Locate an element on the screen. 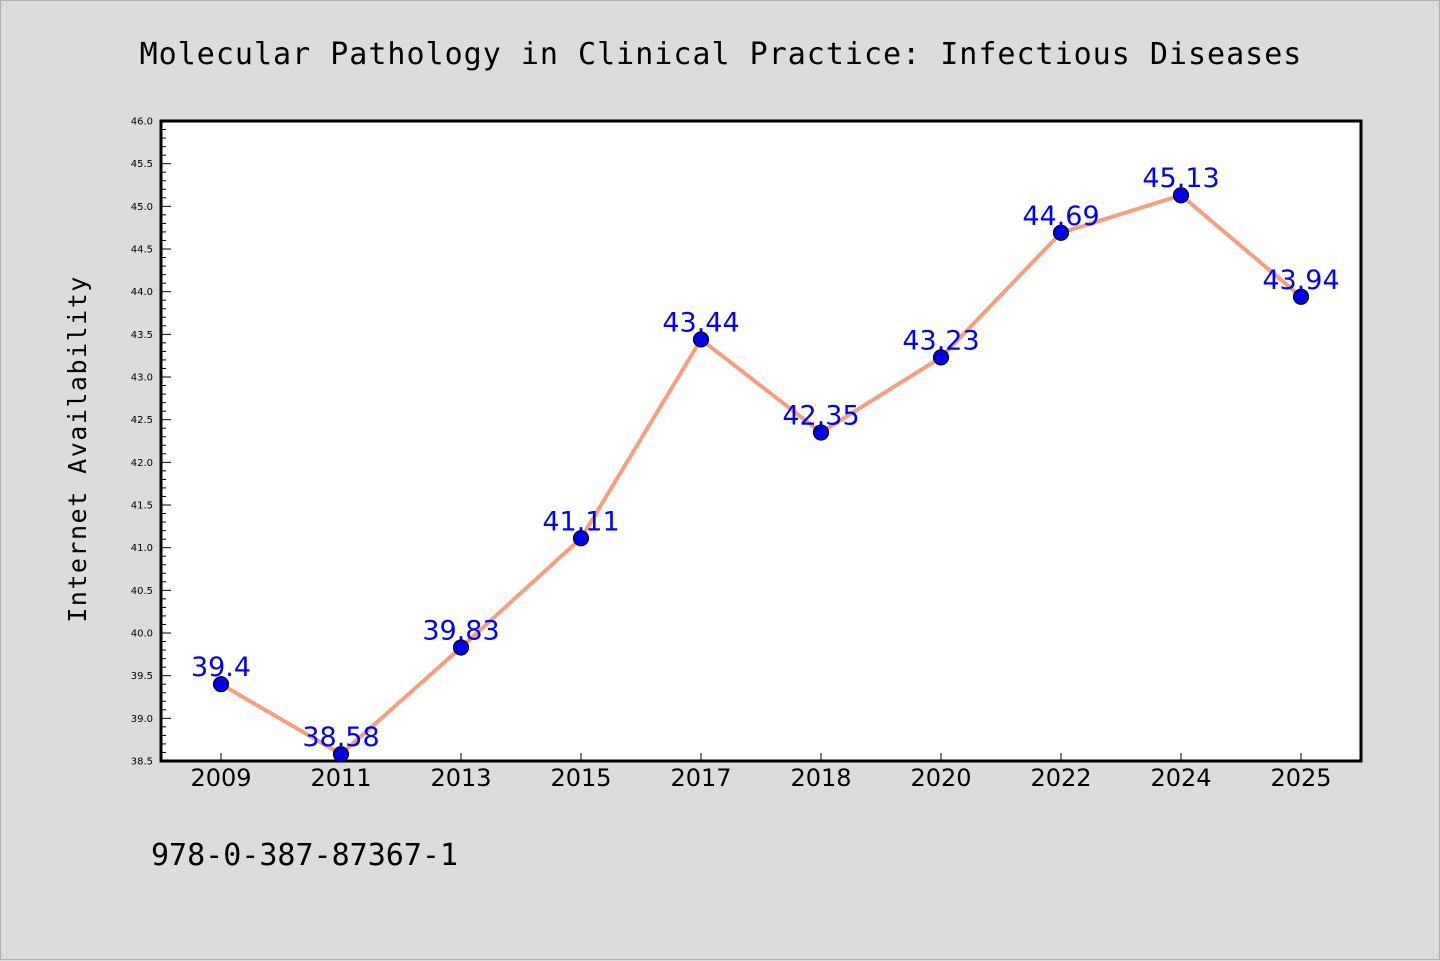 The width and height of the screenshot is (1440, 961). x-tick-label: 2013 is located at coordinates (460, 778).